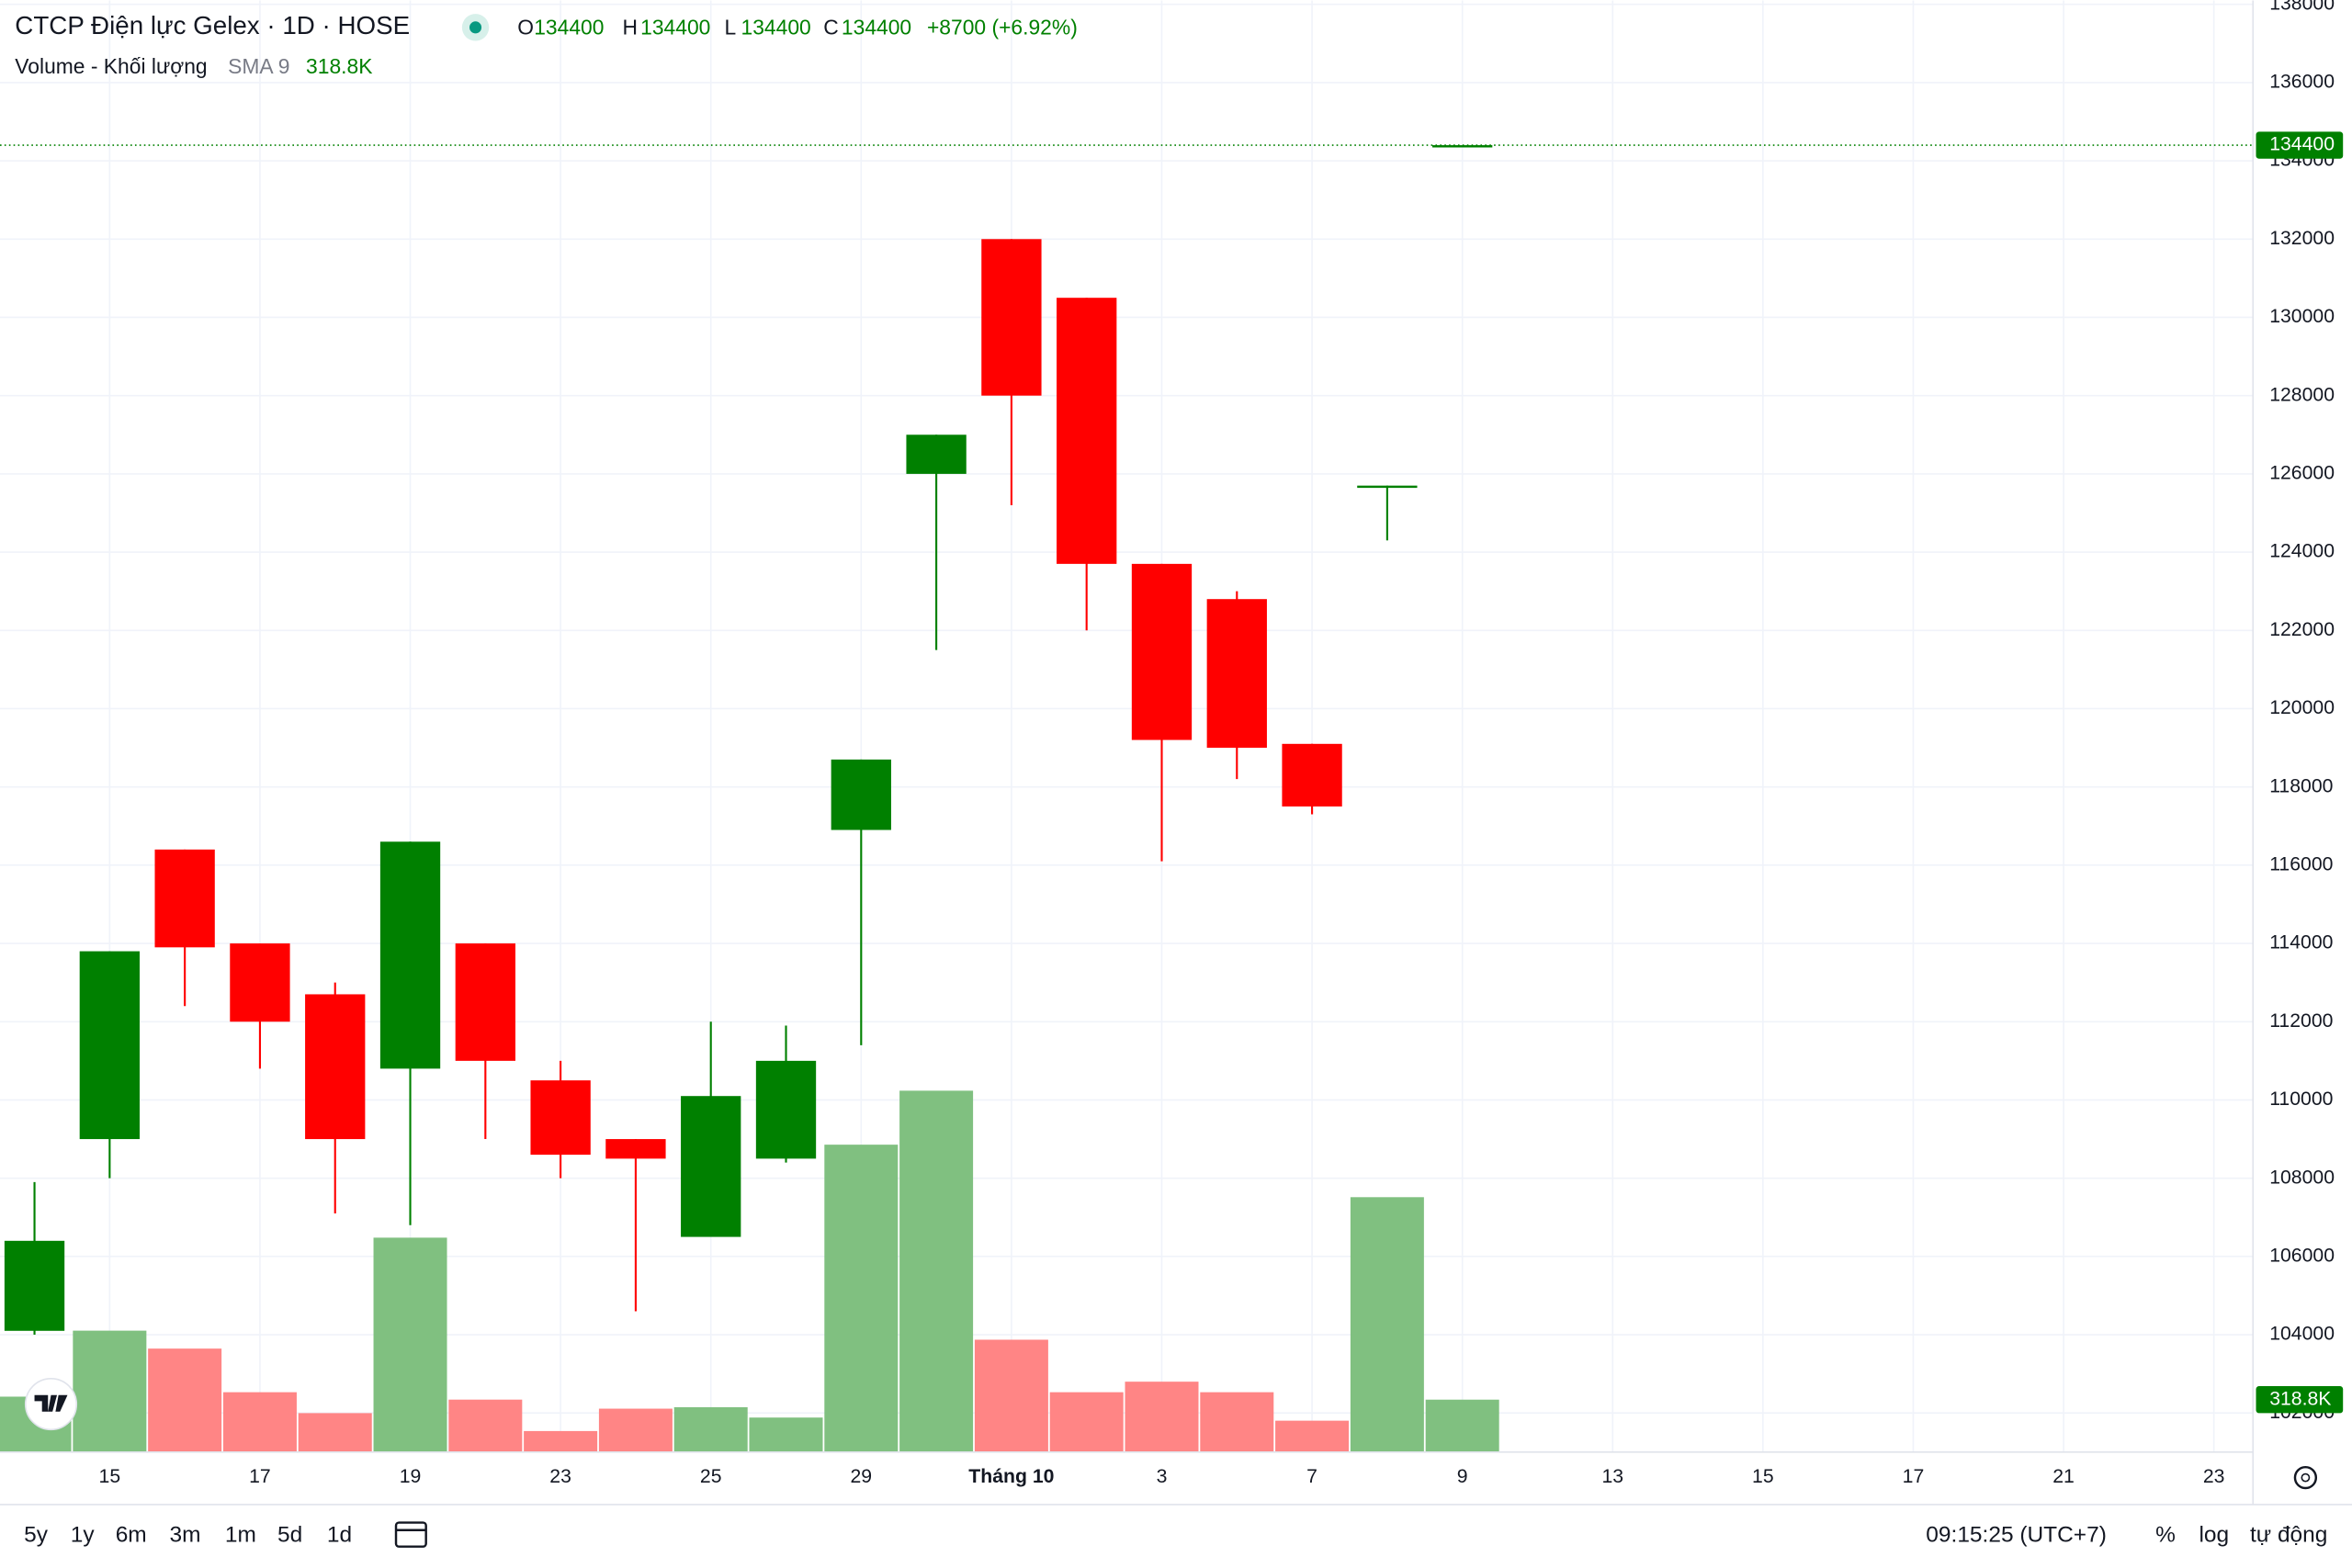 The image size is (2352, 1568). Describe the element at coordinates (289, 1535) in the screenshot. I see `range-button: 5d` at that location.